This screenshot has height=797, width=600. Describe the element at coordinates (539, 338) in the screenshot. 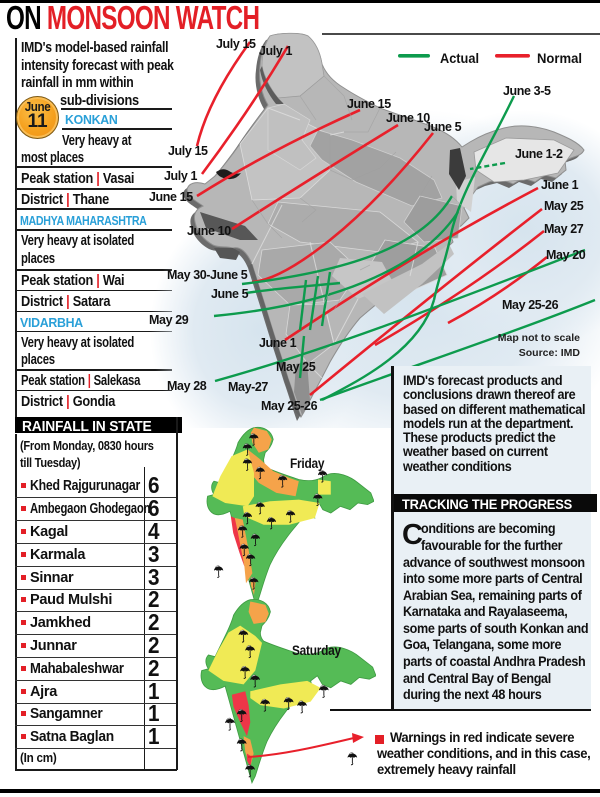

I see `svg-text: Map not to scale` at that location.